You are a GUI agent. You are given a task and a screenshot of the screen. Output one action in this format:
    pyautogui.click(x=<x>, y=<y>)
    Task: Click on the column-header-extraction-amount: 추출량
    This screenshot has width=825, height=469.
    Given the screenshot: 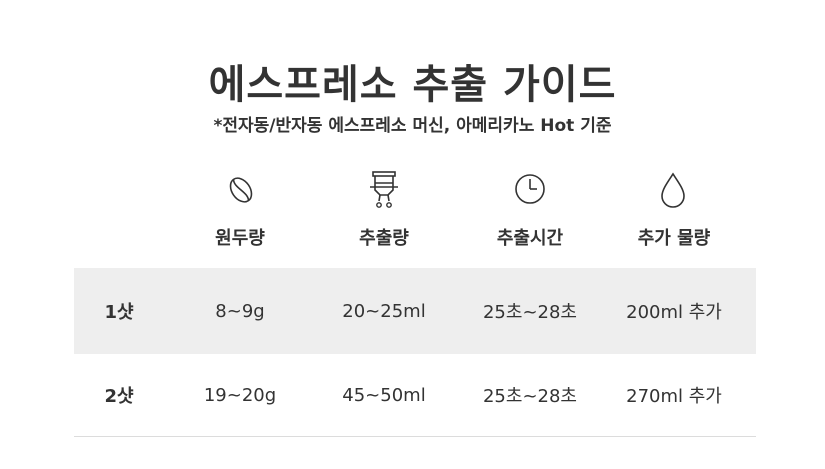 What is the action you would take?
    pyautogui.click(x=384, y=238)
    